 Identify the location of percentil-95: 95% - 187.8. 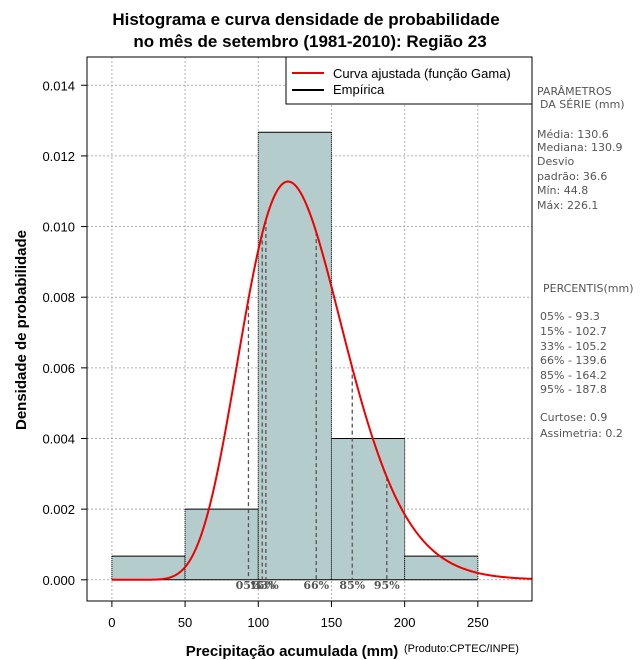
(573, 389).